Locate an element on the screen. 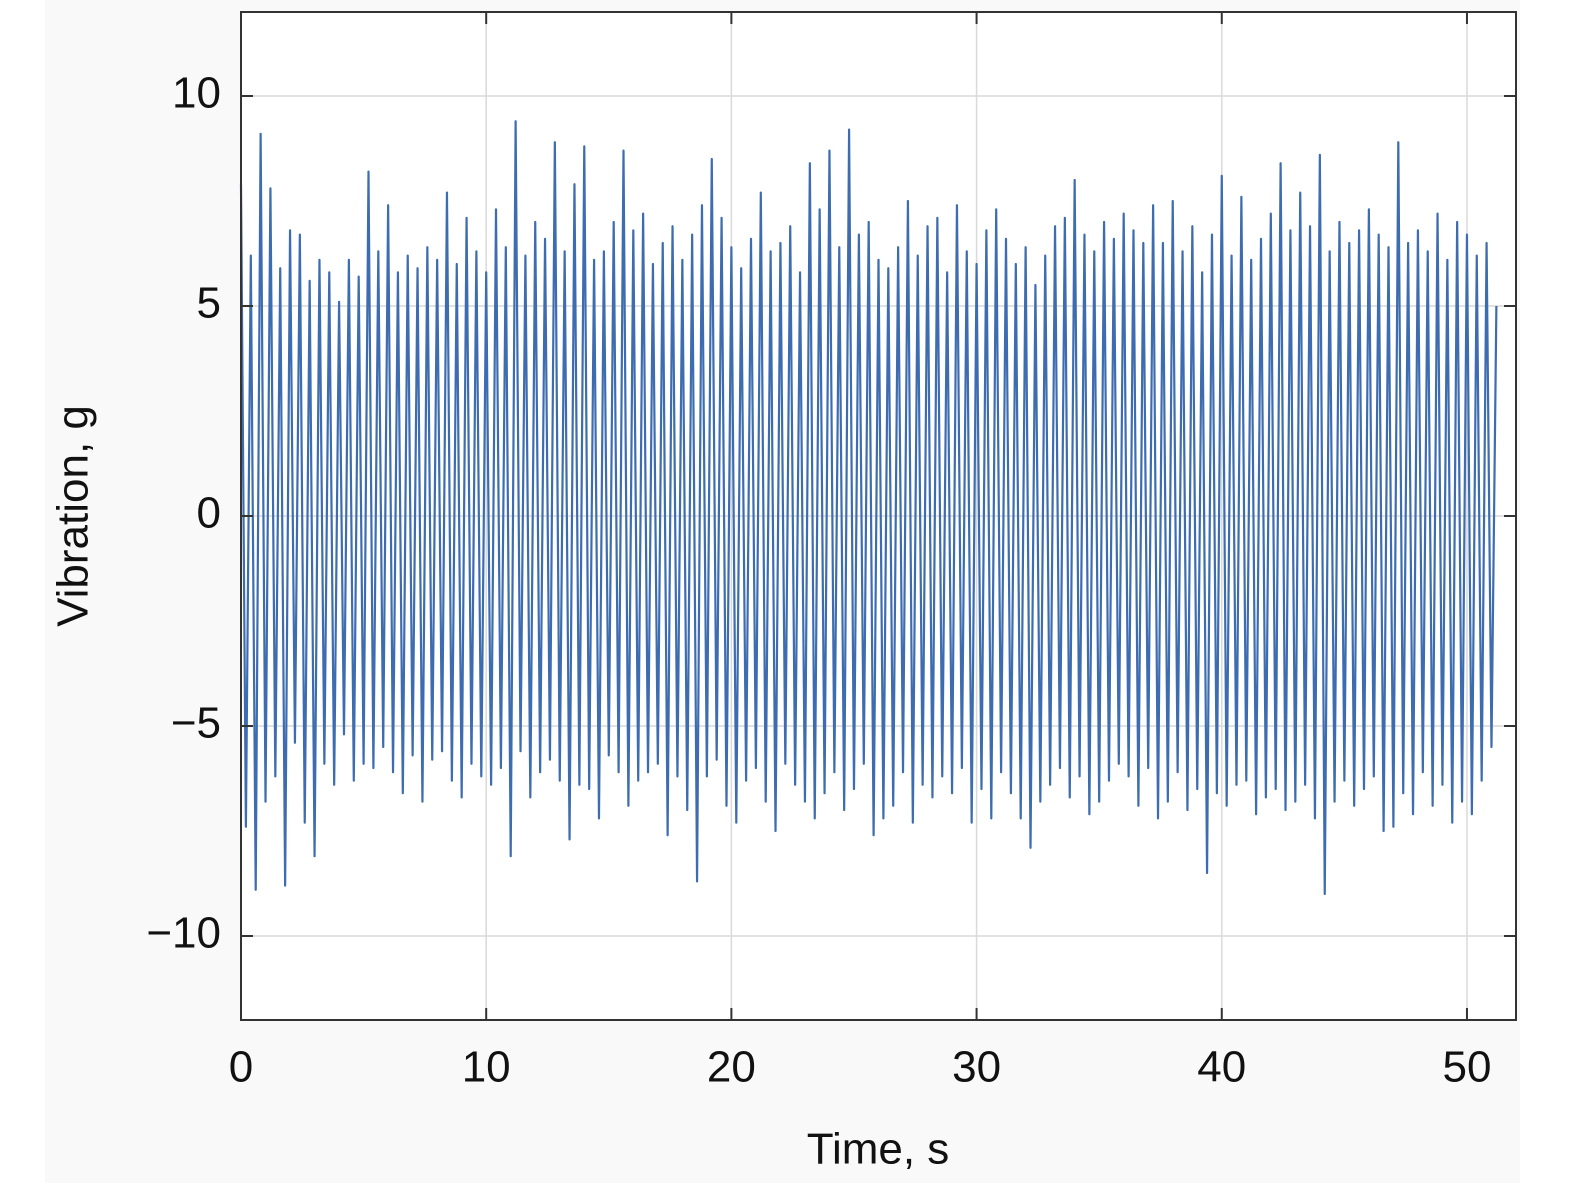 This screenshot has width=1575, height=1196. y-tick-label: 10 is located at coordinates (196, 93).